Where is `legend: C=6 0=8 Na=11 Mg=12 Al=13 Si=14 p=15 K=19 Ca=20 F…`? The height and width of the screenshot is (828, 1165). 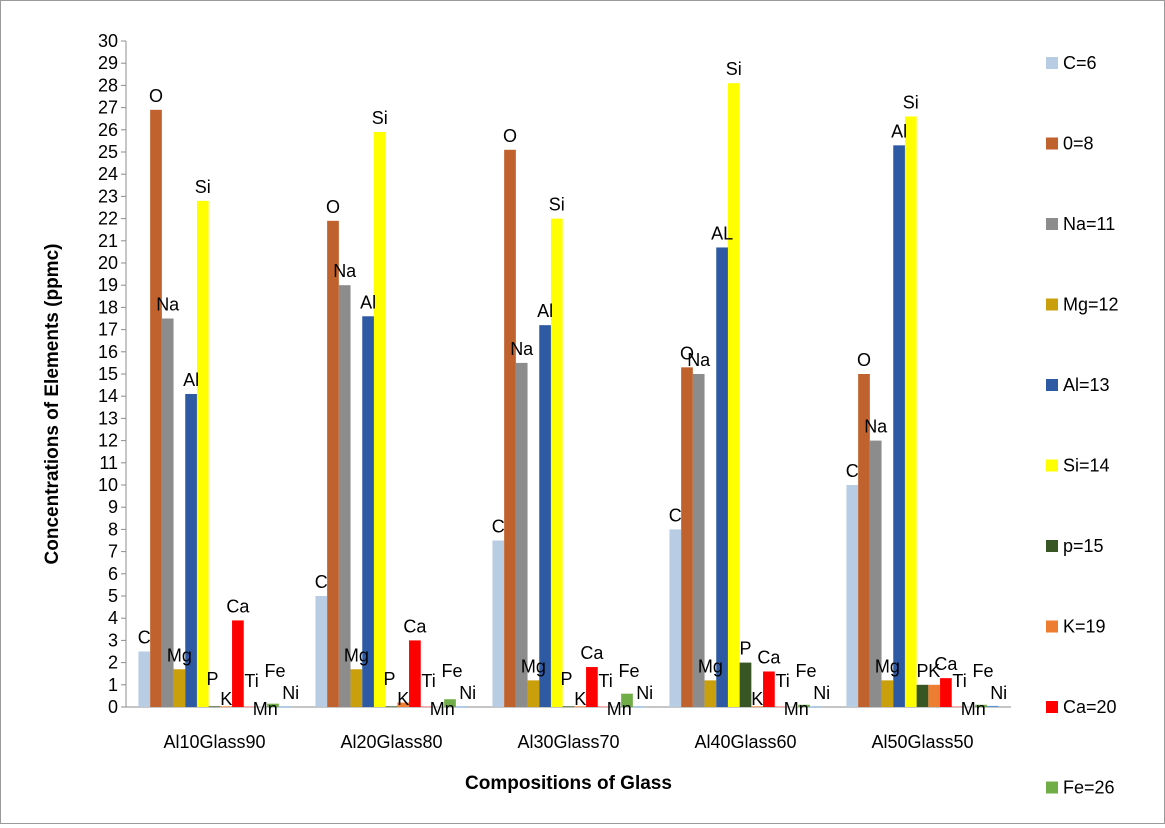 legend: C=6 0=8 Na=11 Mg=12 Al=13 Si=14 p=15 K=19 Ca=20 F… is located at coordinates (1082, 425).